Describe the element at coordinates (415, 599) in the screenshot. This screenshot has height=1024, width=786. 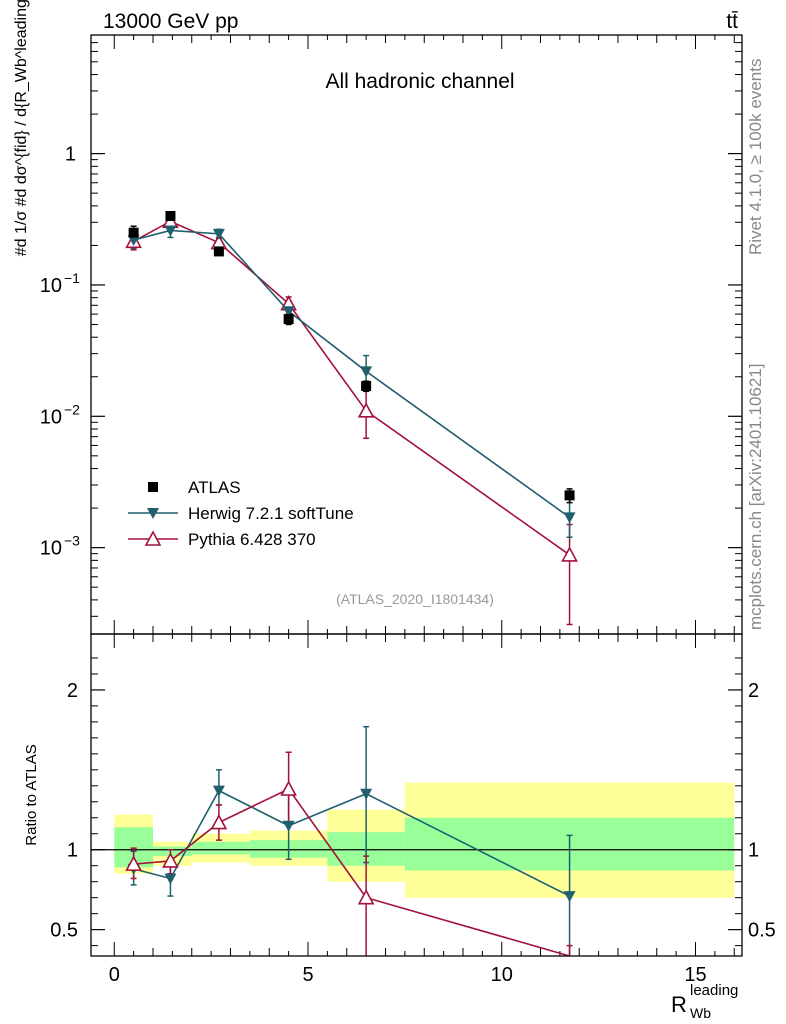
I see `analysis-label: (ATLAS_2020_I1801434)` at that location.